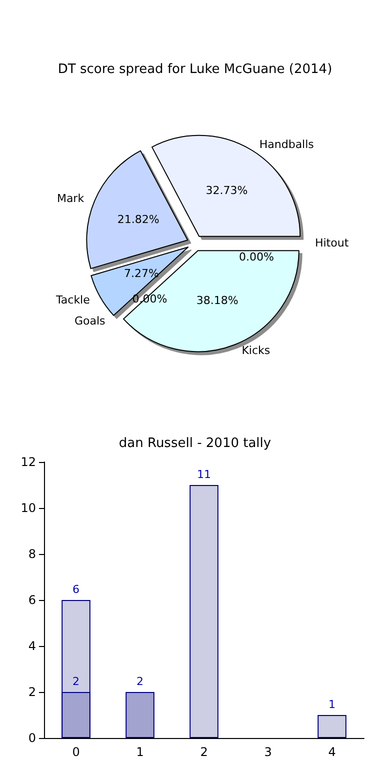 The image size is (390, 780). What do you see at coordinates (32, 554) in the screenshot?
I see `y-tick-label: 8` at bounding box center [32, 554].